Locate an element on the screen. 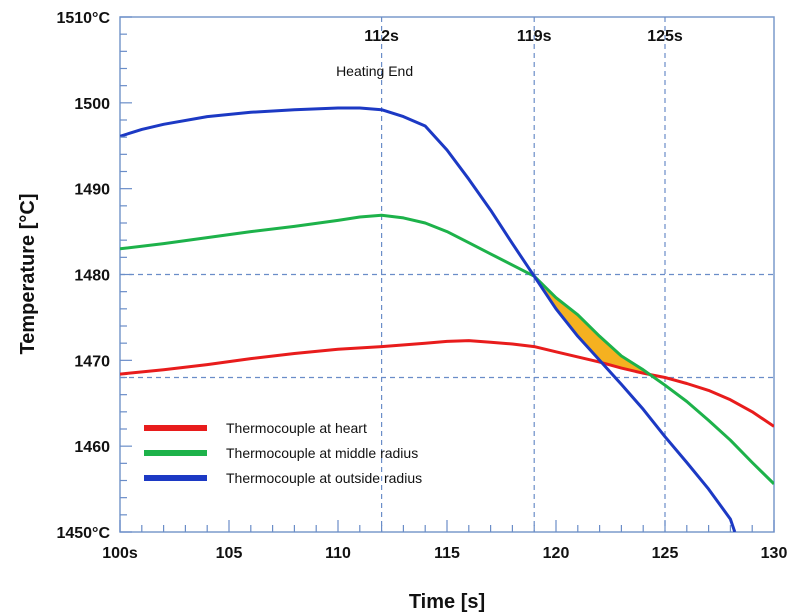  x-tick-label-5: 125 is located at coordinates (665, 553).